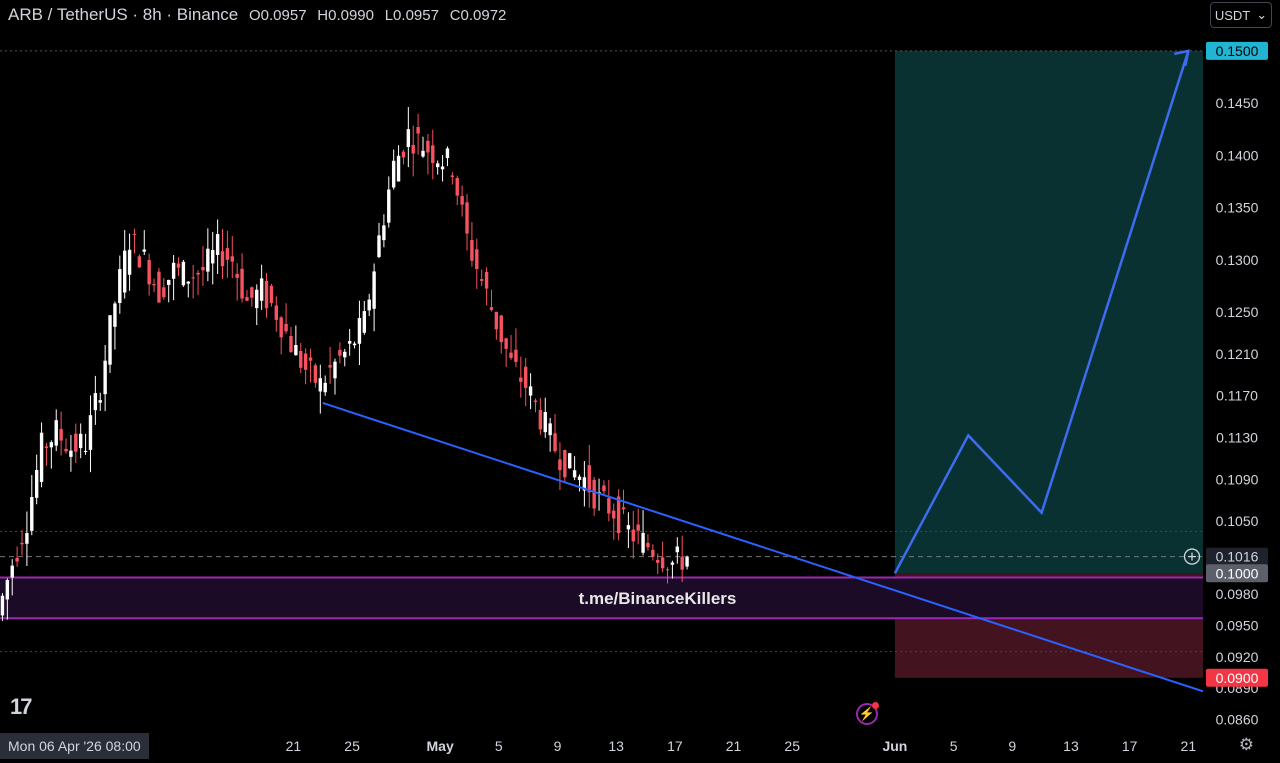 This screenshot has width=1280, height=763. What do you see at coordinates (1237, 521) in the screenshot?
I see `y-tick-label: 0.1050` at bounding box center [1237, 521].